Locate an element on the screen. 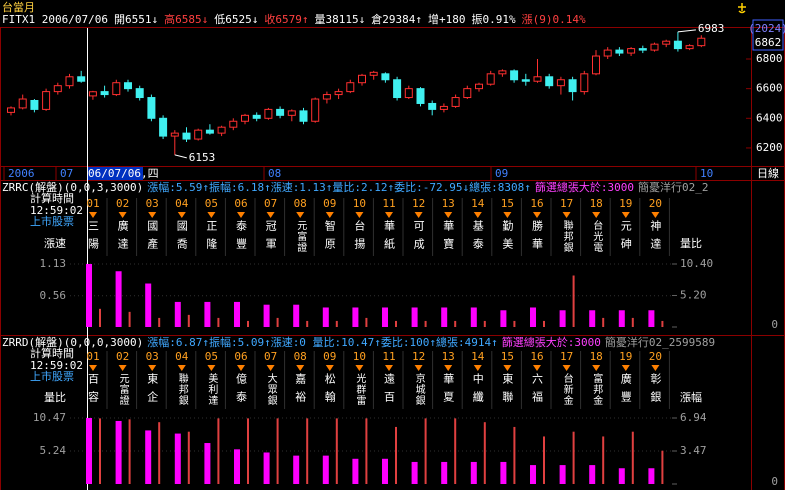 The height and width of the screenshot is (490, 785). stock-name: 光群雷 is located at coordinates (360, 389).